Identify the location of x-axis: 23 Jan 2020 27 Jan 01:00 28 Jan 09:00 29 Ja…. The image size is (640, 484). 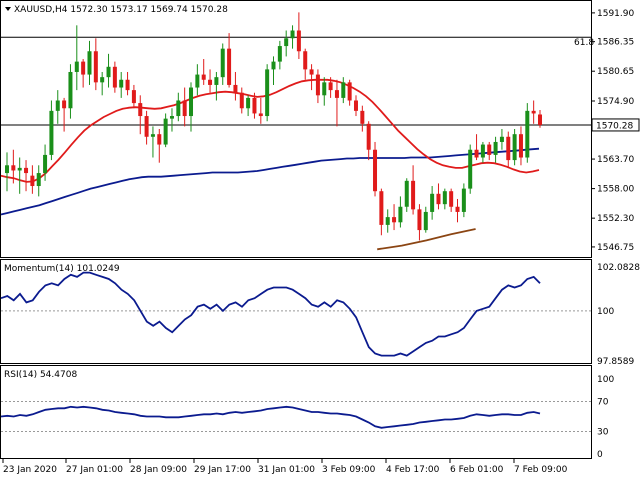
(285, 467).